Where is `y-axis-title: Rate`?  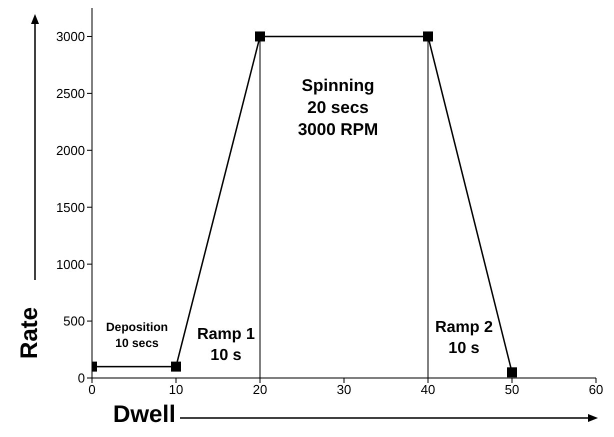 y-axis-title: Rate is located at coordinates (30, 333).